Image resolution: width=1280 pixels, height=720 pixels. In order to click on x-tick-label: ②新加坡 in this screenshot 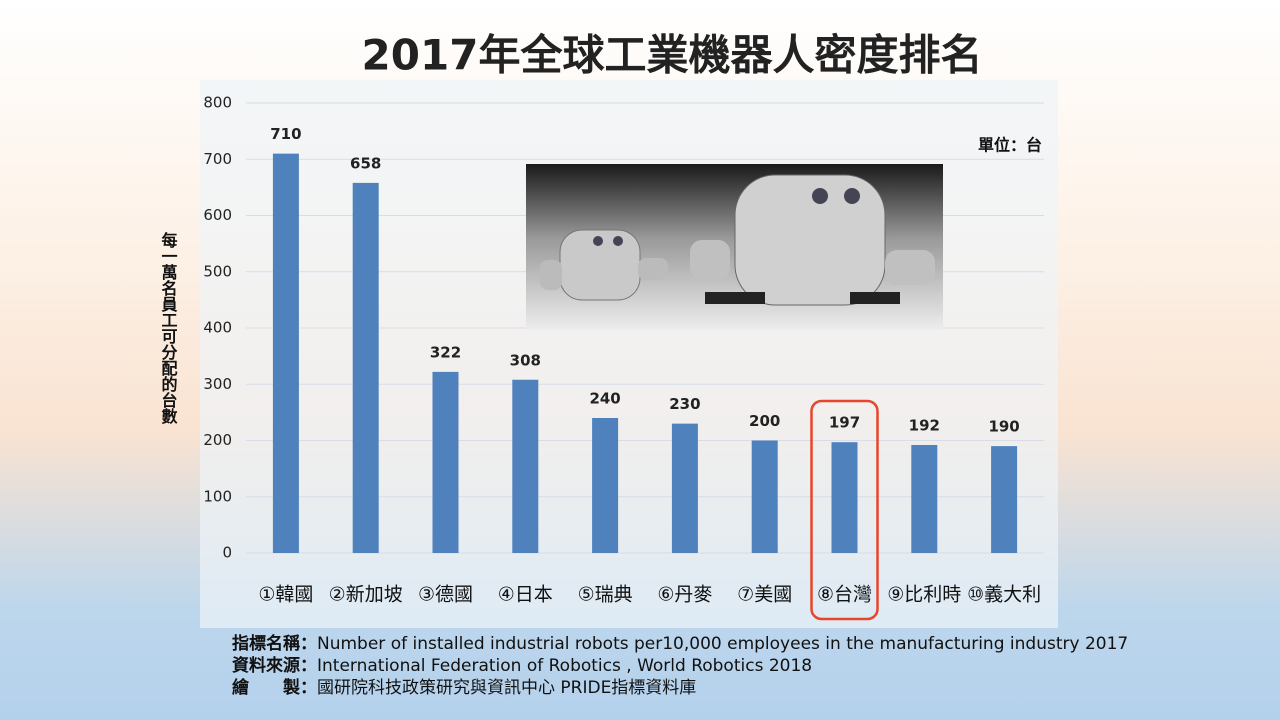, I will do `click(366, 595)`.